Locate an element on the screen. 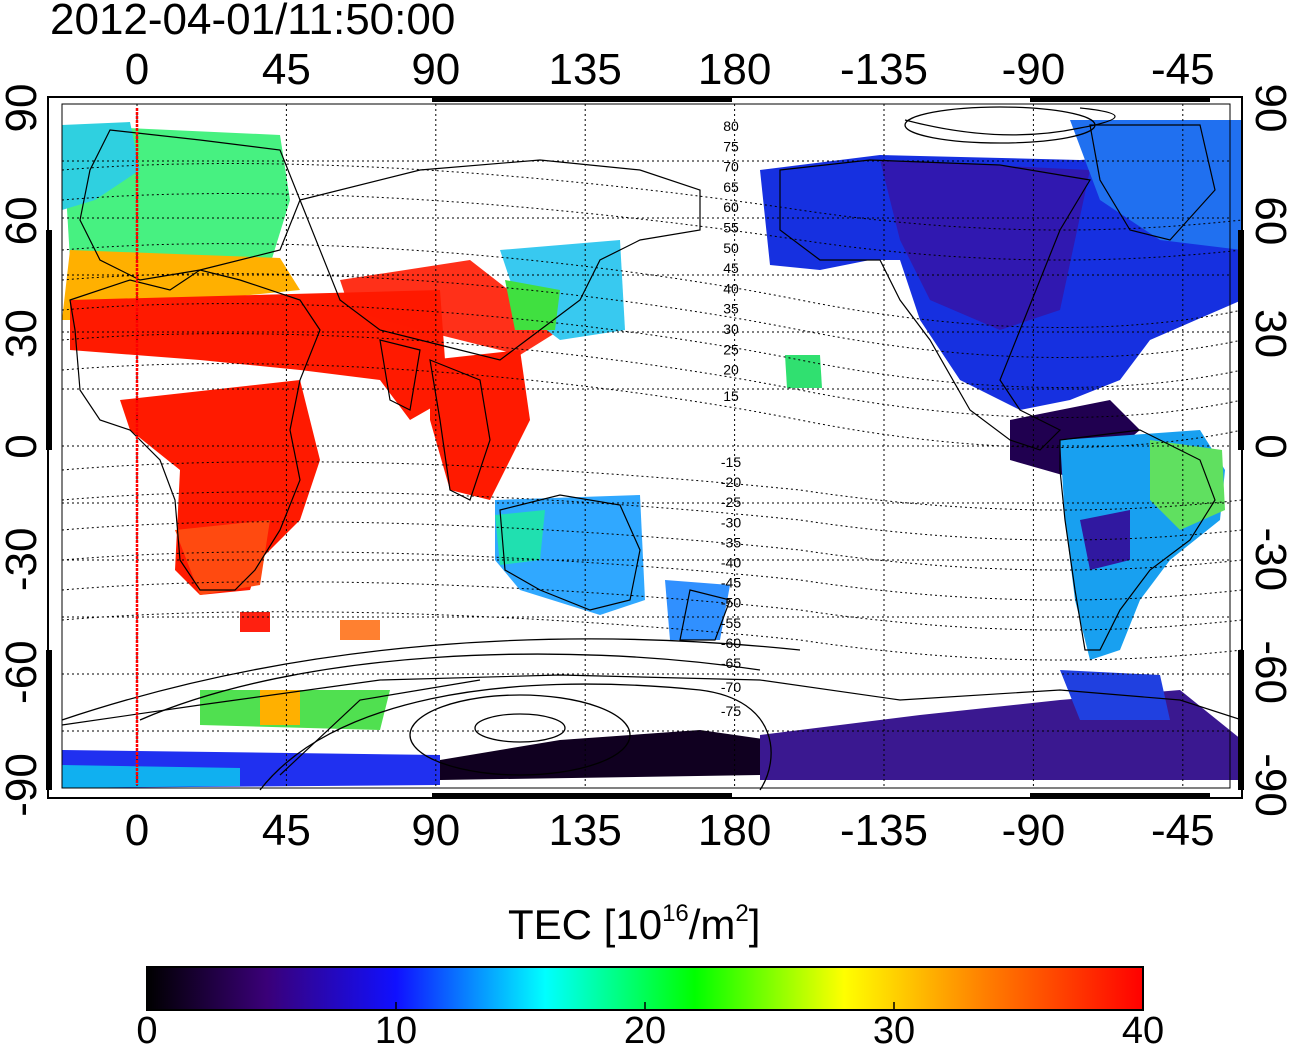 The image size is (1292, 1057). magnetic-latitude-label: 40 is located at coordinates (731, 288).